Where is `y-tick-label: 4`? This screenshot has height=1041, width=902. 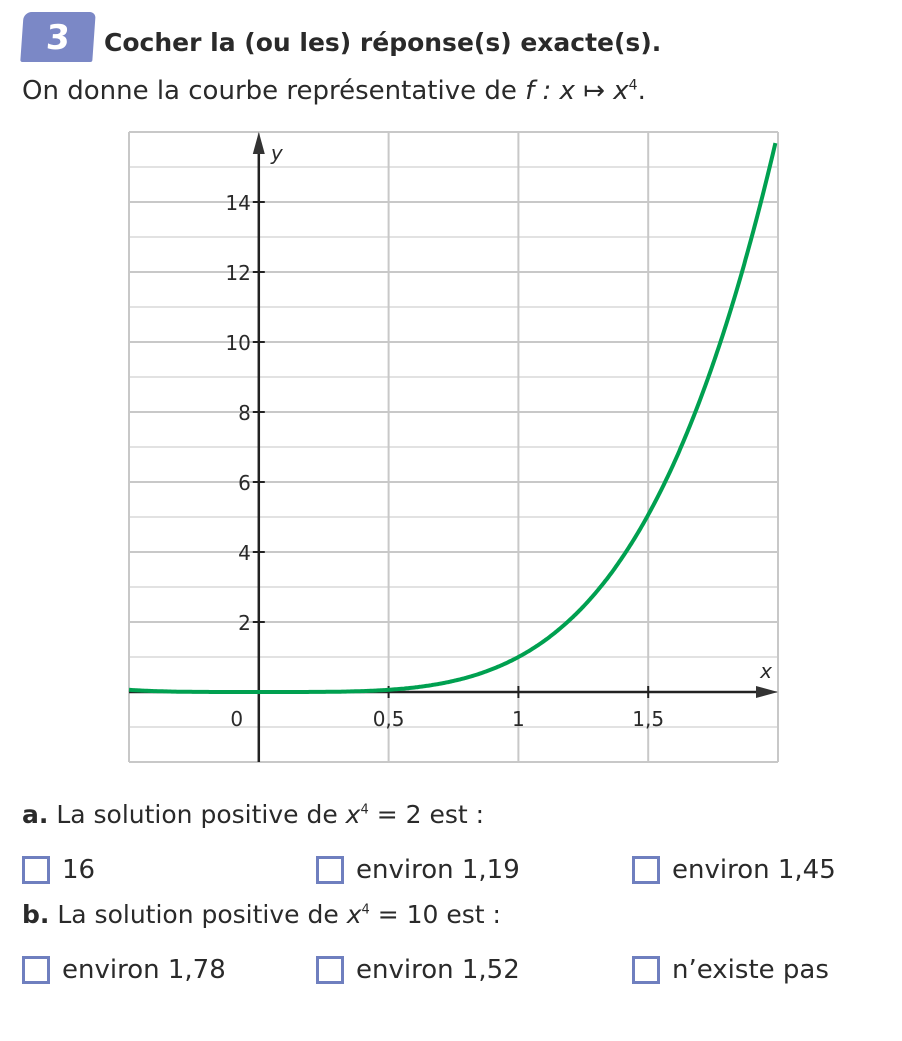 y-tick-label: 4 is located at coordinates (244, 553).